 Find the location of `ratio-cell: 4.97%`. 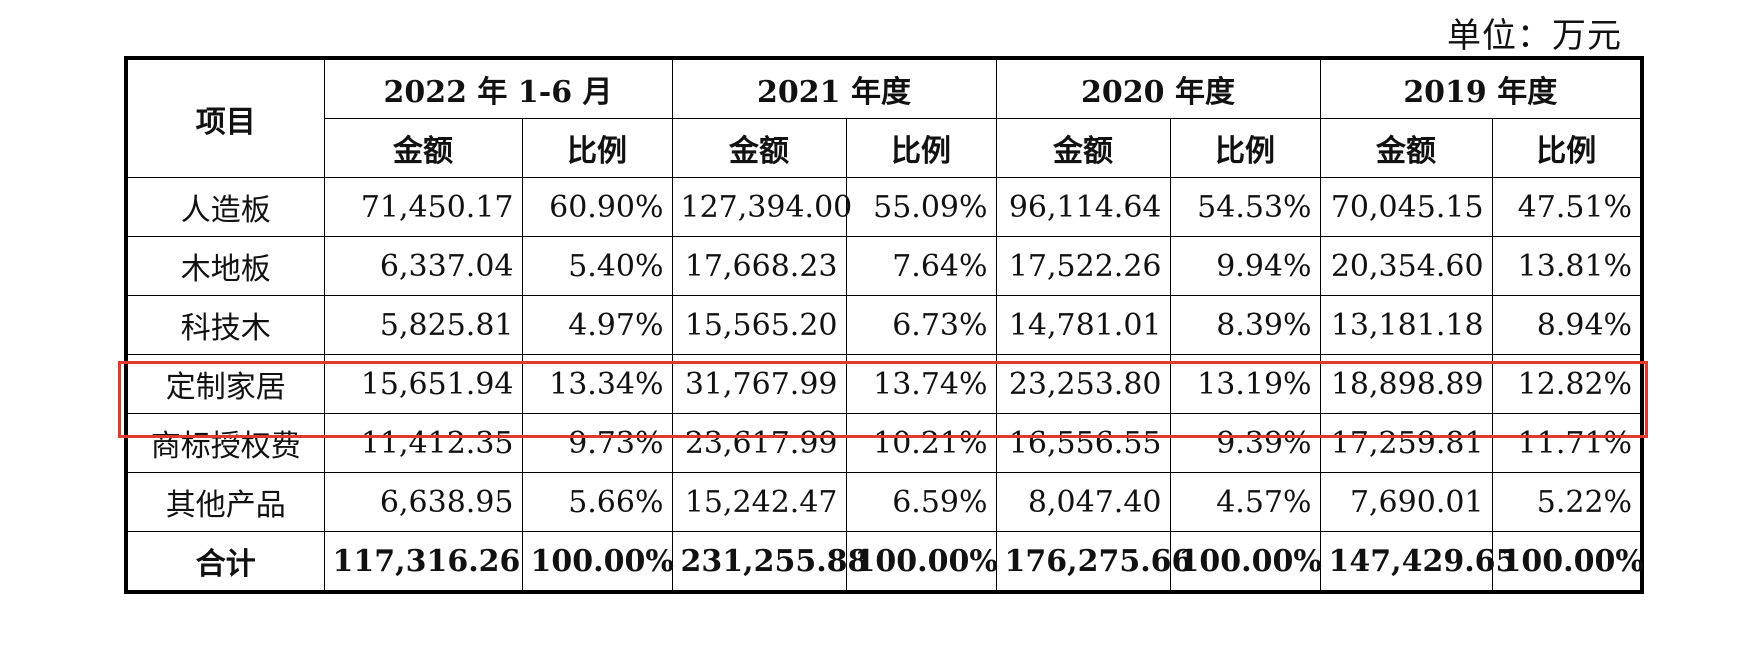

ratio-cell: 4.97% is located at coordinates (597, 325).